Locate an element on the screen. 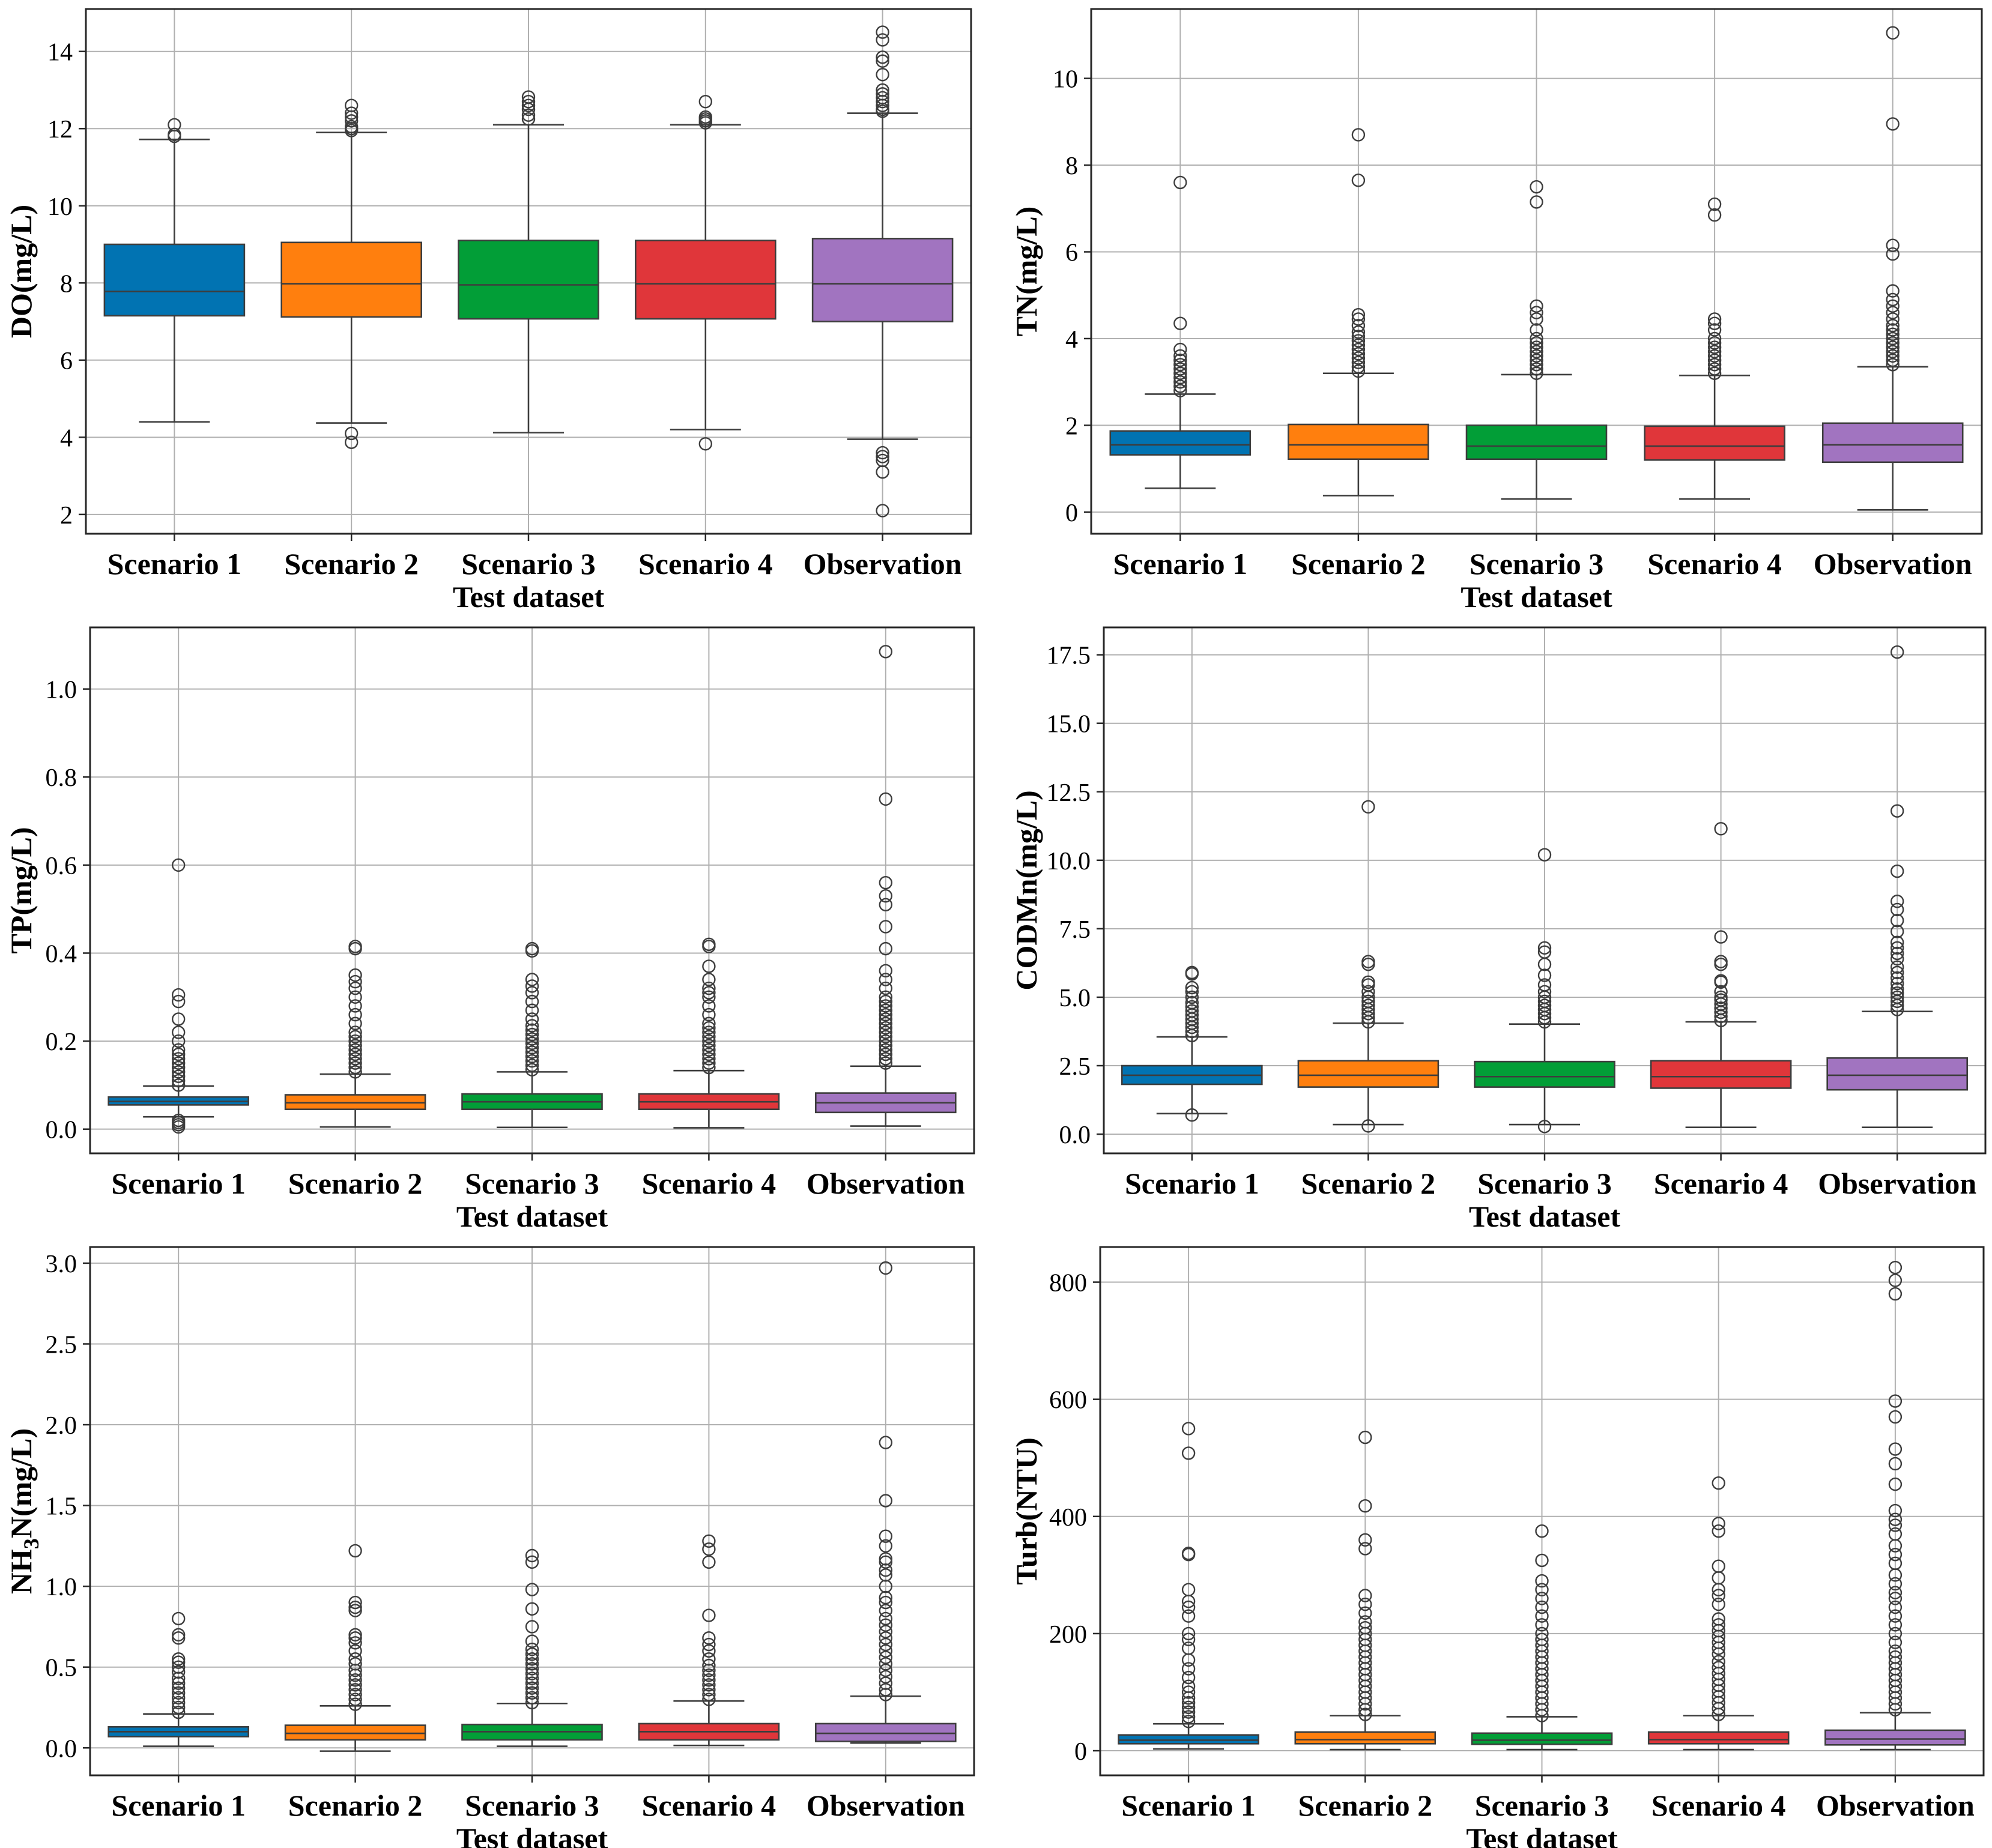 Image resolution: width=1992 pixels, height=1848 pixels. y-axis-title: CODMn(mg/L) is located at coordinates (1026, 890).